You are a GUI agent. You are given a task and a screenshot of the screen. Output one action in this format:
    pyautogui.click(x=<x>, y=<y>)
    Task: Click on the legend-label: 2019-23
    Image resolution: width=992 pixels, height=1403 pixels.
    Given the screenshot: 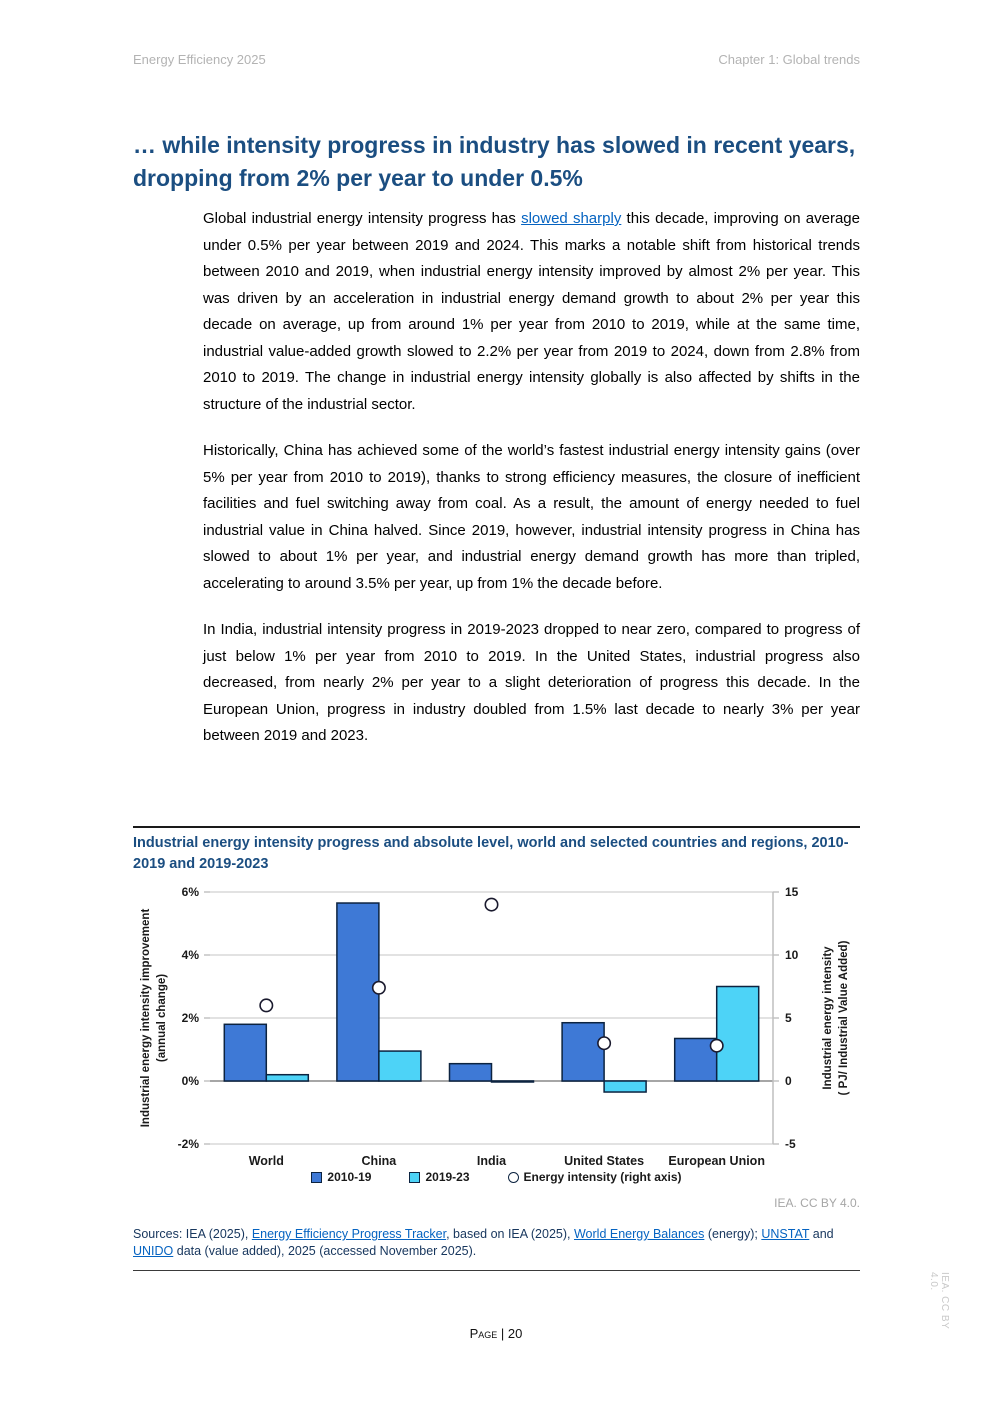 What is the action you would take?
    pyautogui.click(x=447, y=1177)
    